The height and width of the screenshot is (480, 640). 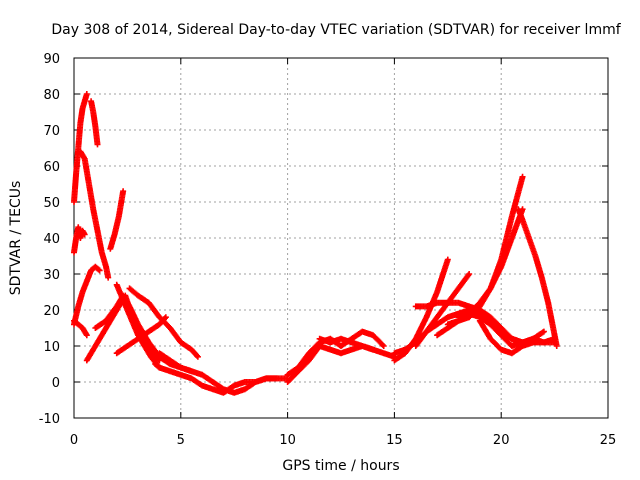 What do you see at coordinates (51, 131) in the screenshot?
I see `y-tick-label: 70` at bounding box center [51, 131].